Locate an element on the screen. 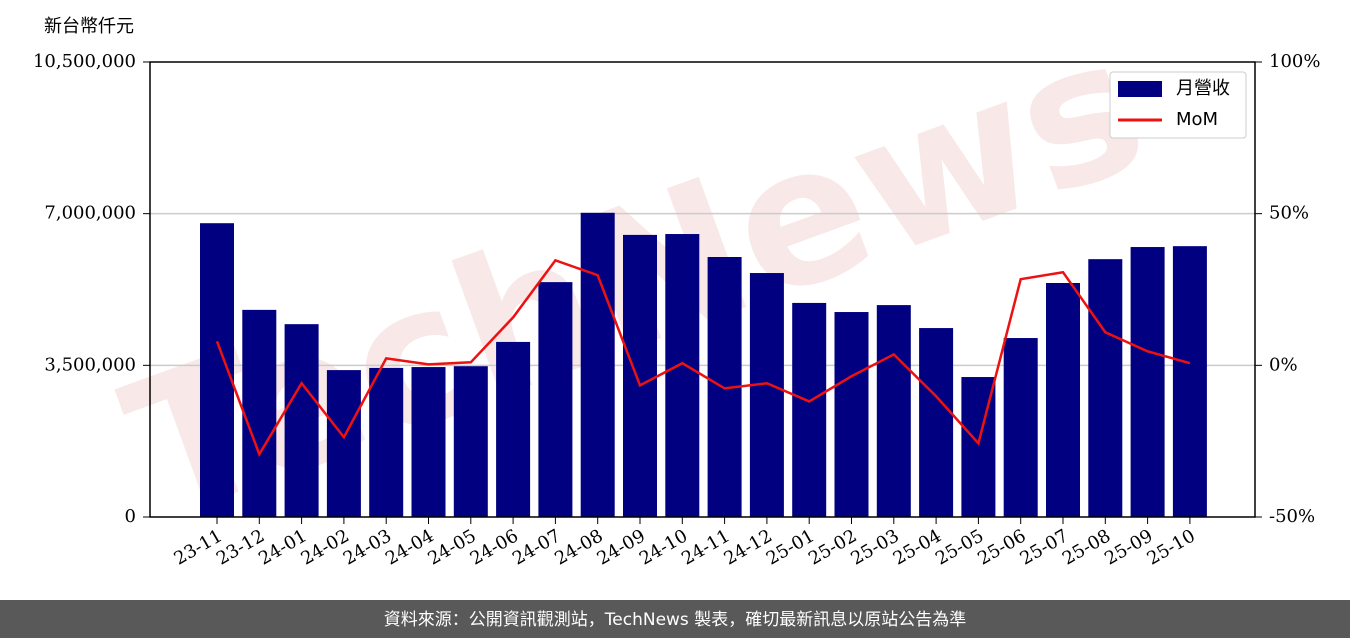 The width and height of the screenshot is (1350, 638). footer-bar is located at coordinates (675, 619).